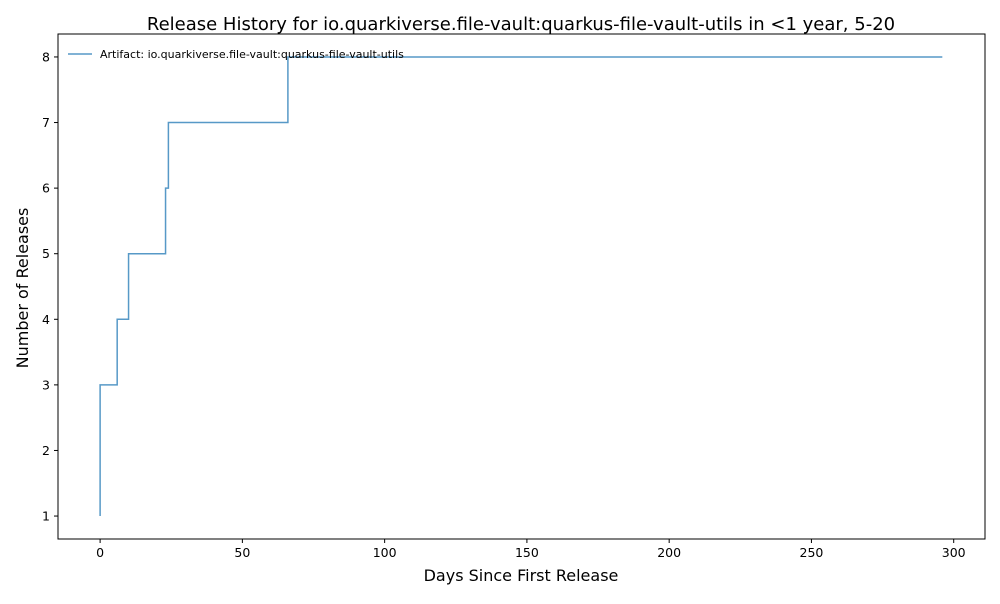  Describe the element at coordinates (22, 288) in the screenshot. I see `y-axis-label: Number of Releases` at that location.